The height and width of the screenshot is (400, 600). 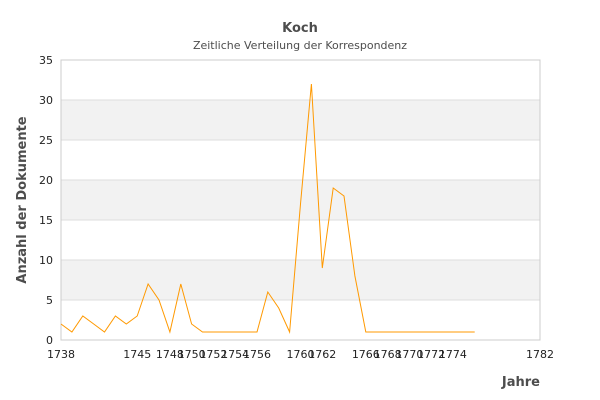 What do you see at coordinates (192, 354) in the screenshot?
I see `x-tick-label: 1750` at bounding box center [192, 354].